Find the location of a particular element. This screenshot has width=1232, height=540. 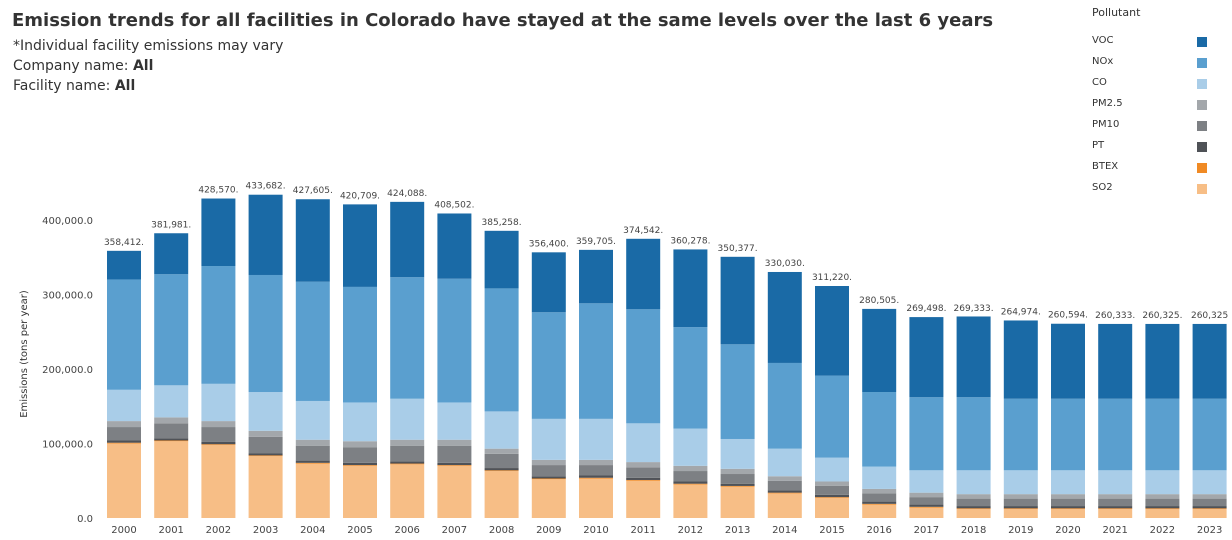

x-tick-label: 2011 is located at coordinates (642, 530).